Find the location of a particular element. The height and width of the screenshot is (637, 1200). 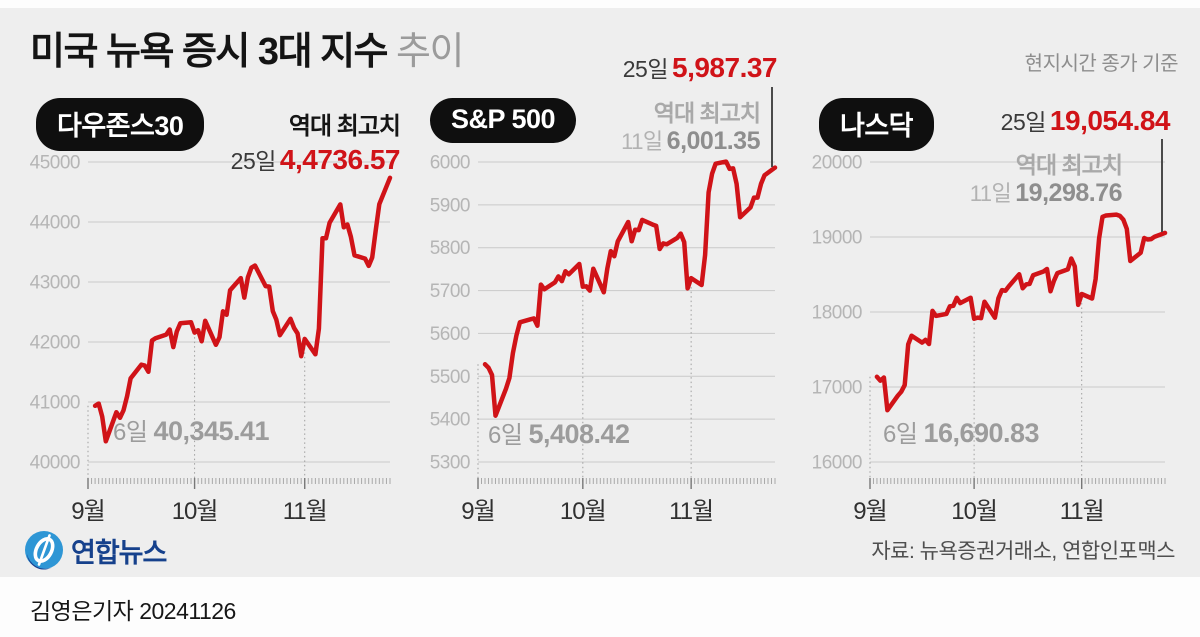

sp500-latest-annotation: 25일 5,987.37 is located at coordinates (677, 67).